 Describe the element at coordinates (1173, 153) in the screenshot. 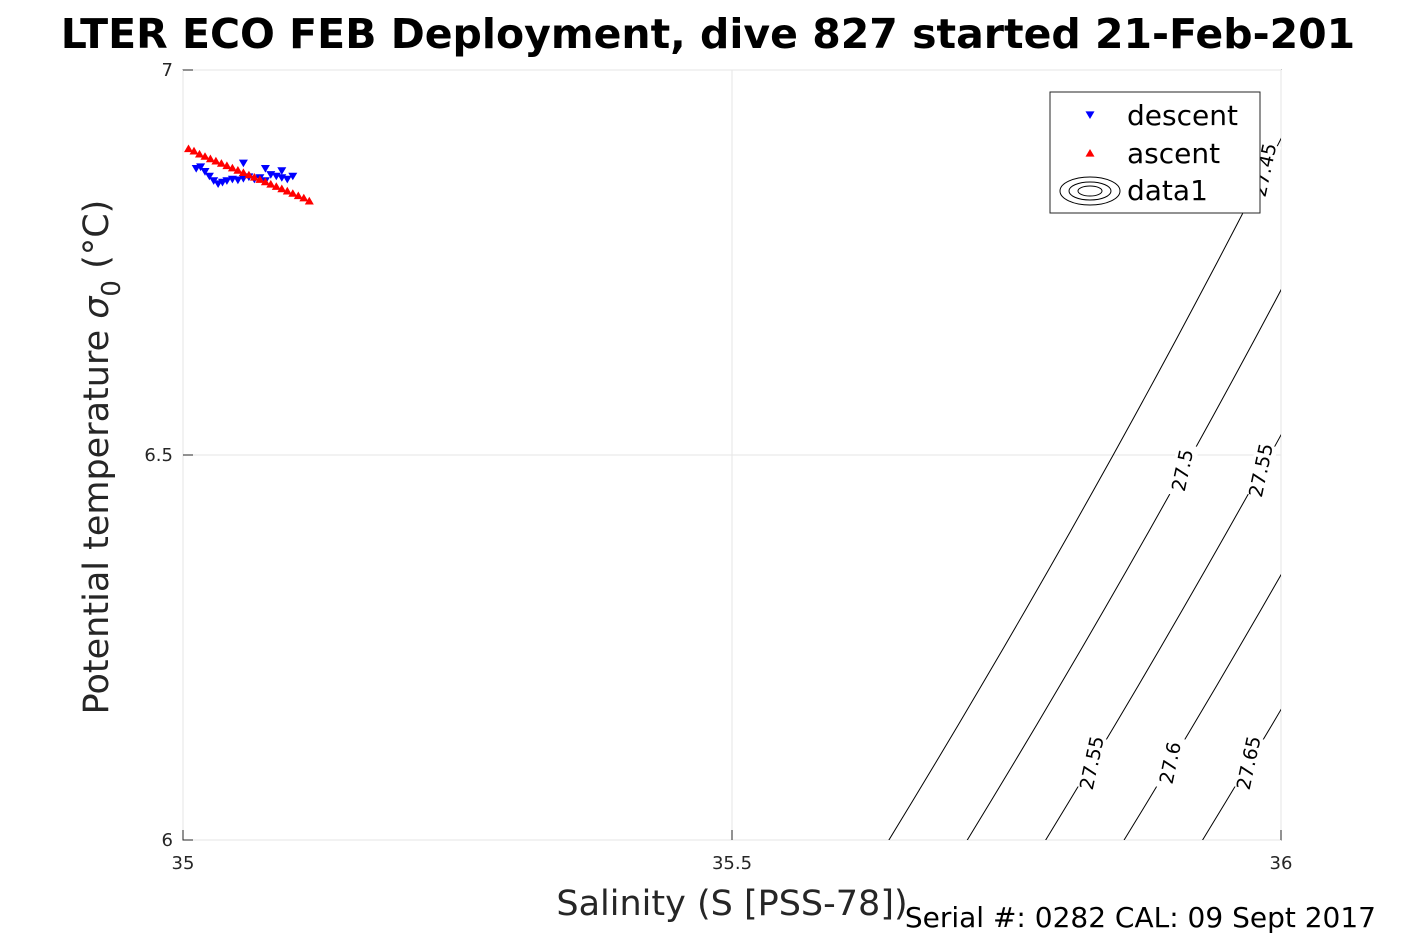

I see `legend-label-ascent: ascent` at that location.